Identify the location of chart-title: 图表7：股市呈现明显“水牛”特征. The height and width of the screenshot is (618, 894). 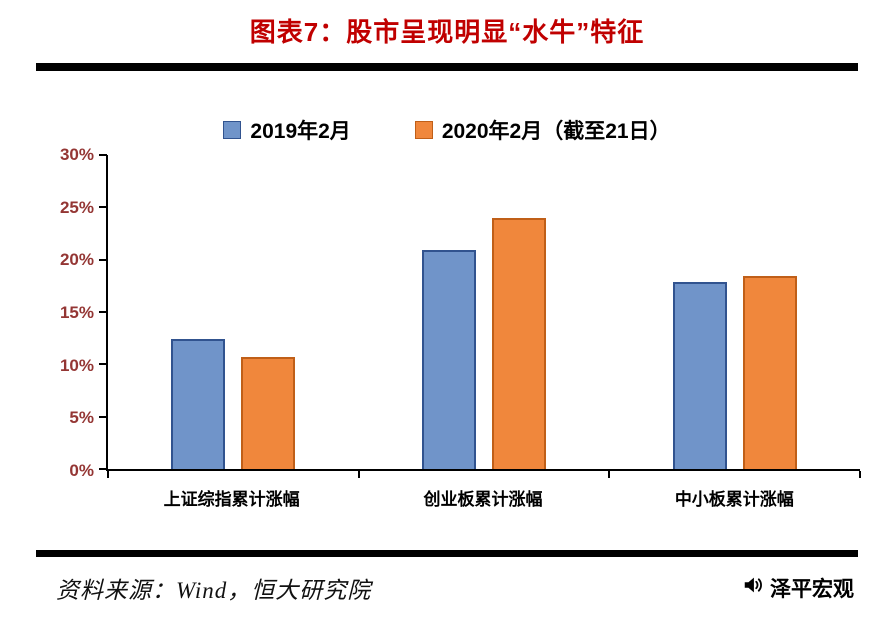
(447, 32).